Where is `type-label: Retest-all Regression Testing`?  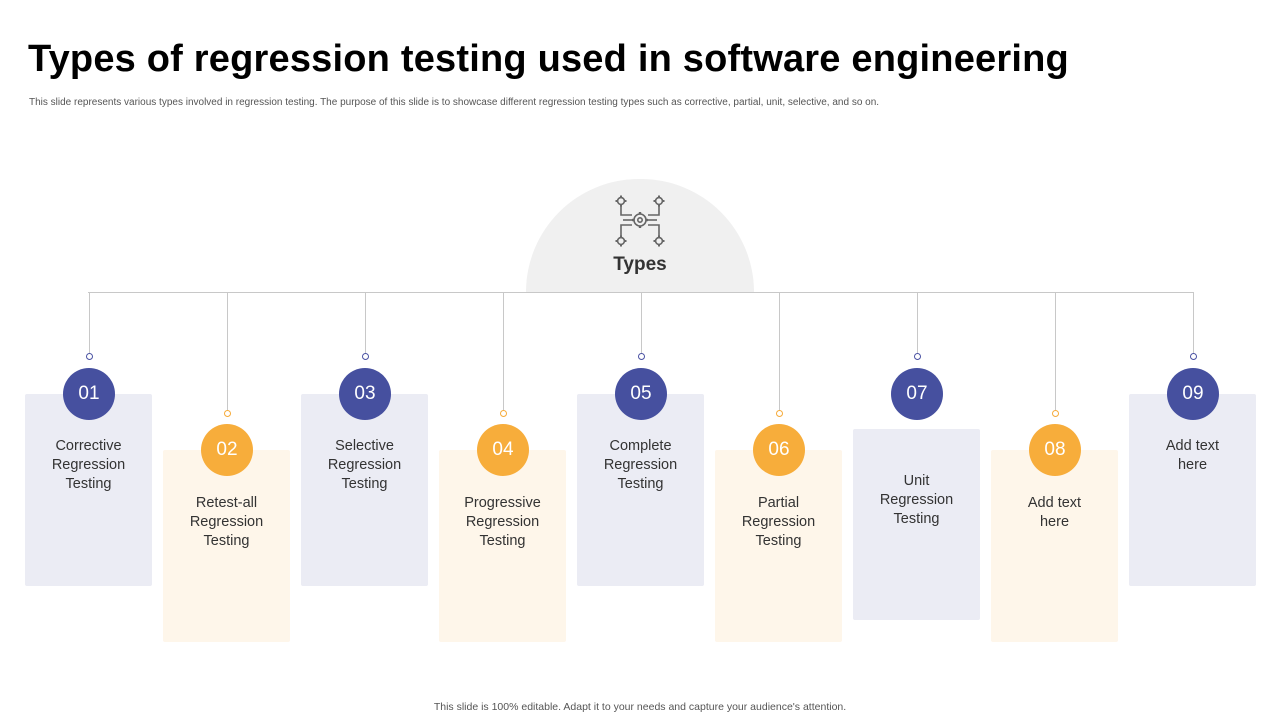
type-label: Retest-all Regression Testing is located at coordinates (226, 522).